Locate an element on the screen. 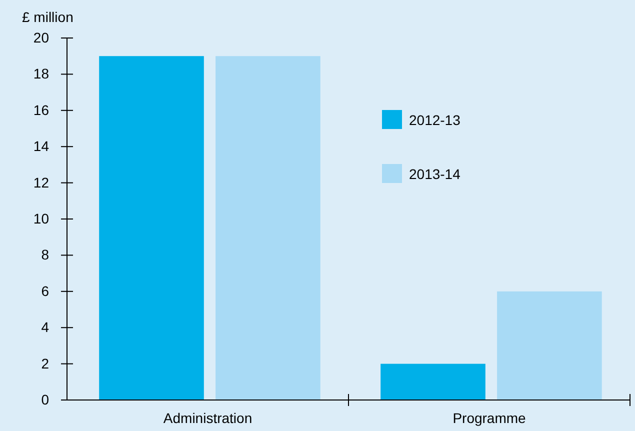 The image size is (635, 431). y-tick-label: 4 is located at coordinates (45, 327).